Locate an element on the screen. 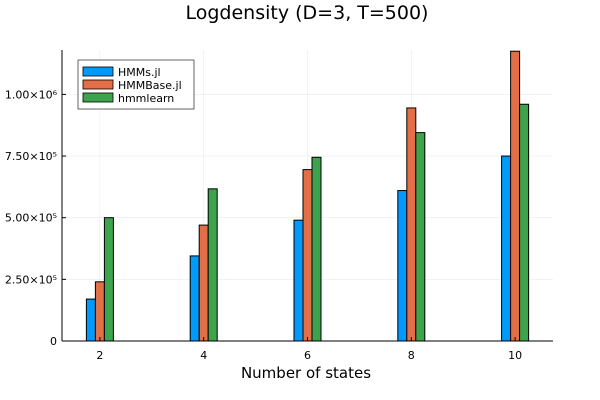 The height and width of the screenshot is (400, 600). x-tick-label-6: 6 is located at coordinates (307, 355).